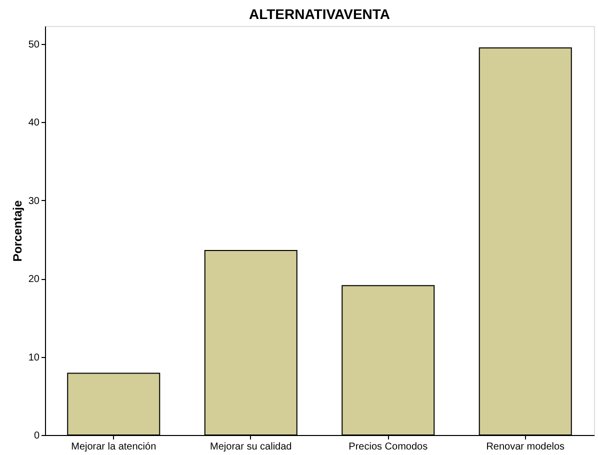 The image size is (598, 455). What do you see at coordinates (37, 436) in the screenshot?
I see `y-tick-label: 0` at bounding box center [37, 436].